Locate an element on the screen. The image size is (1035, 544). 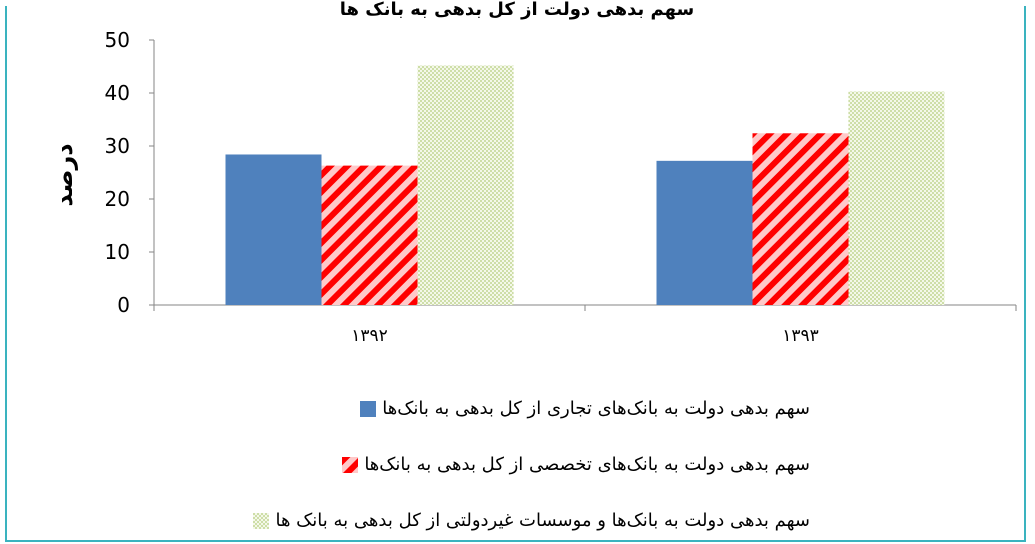
x-tick-label: ۱۳۹۲ is located at coordinates (369, 336).